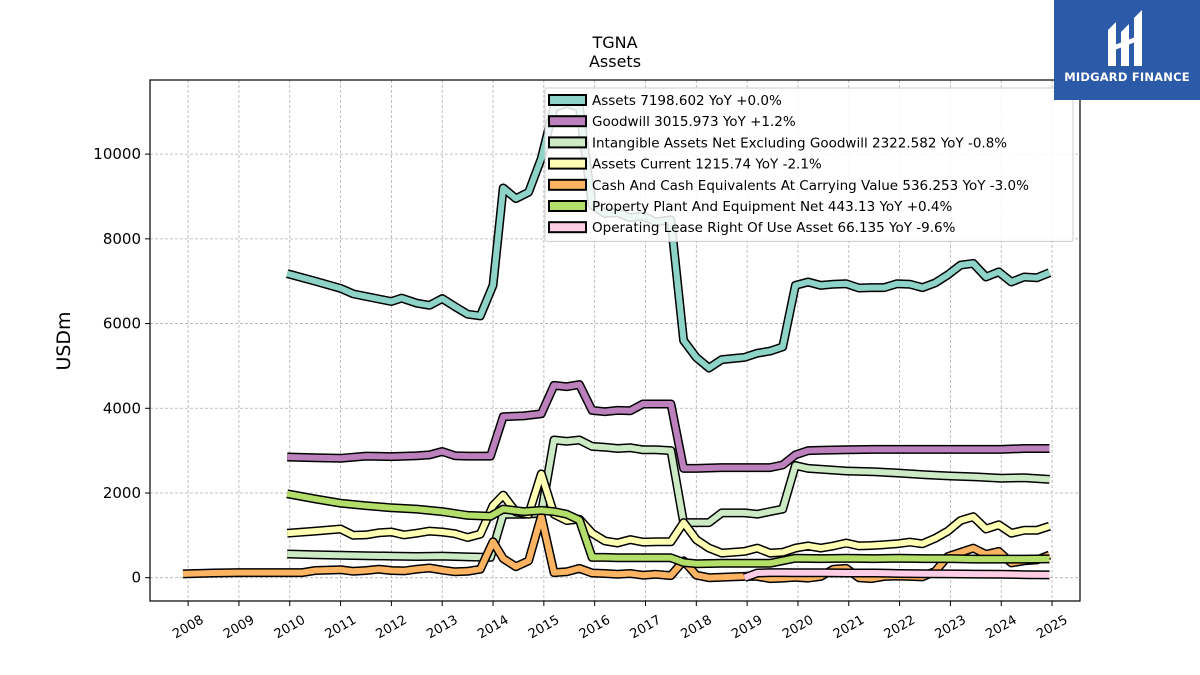  What do you see at coordinates (595, 628) in the screenshot?
I see `x-tick-label: 2016` at bounding box center [595, 628].